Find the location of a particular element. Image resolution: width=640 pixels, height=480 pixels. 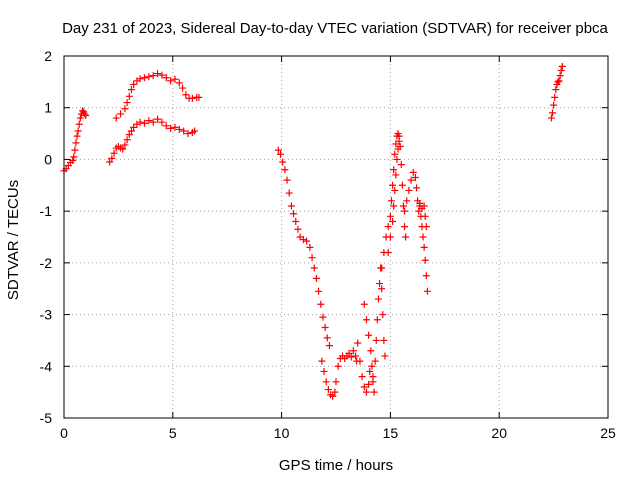

y-tick-label: -3 is located at coordinates (46, 315).